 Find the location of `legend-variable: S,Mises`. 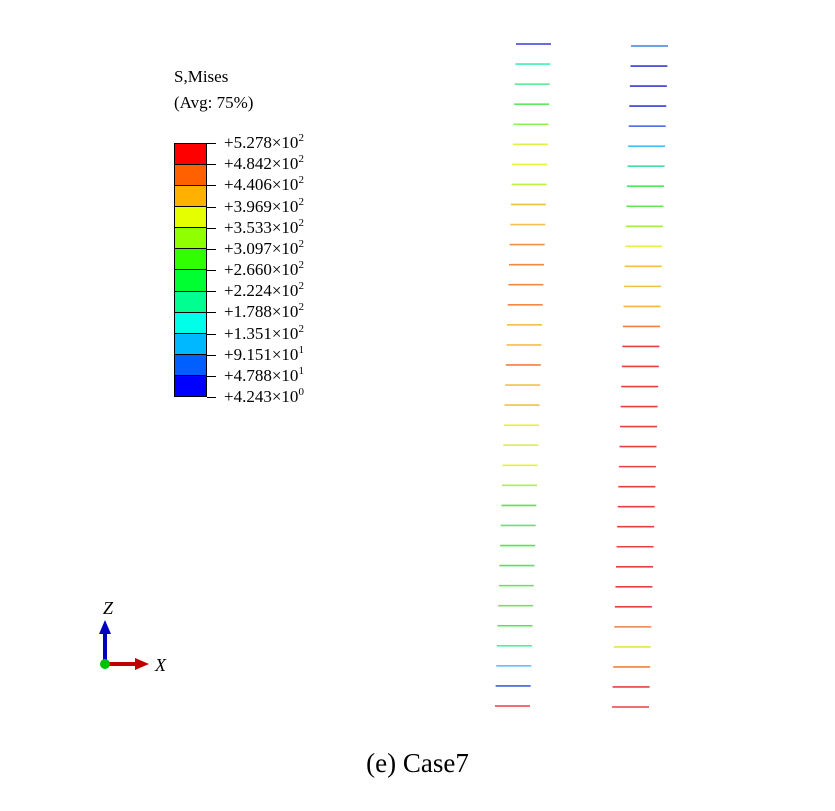

legend-variable: S,Mises is located at coordinates (201, 76).